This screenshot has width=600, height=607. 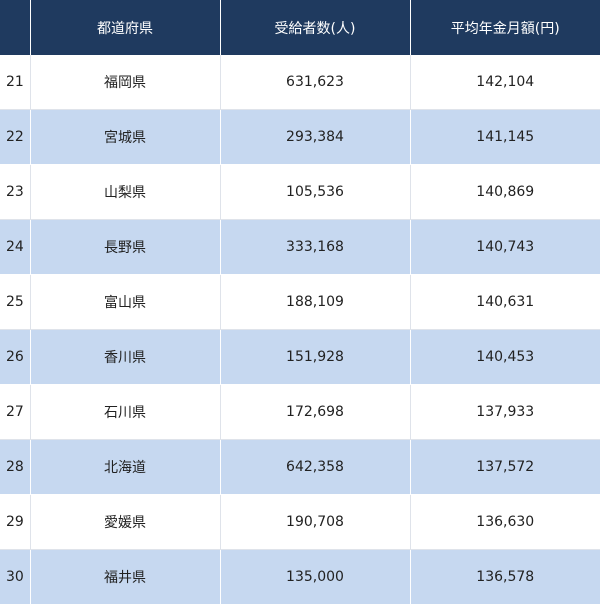 What do you see at coordinates (125, 137) in the screenshot?
I see `prefecture-cell: 宮城県` at bounding box center [125, 137].